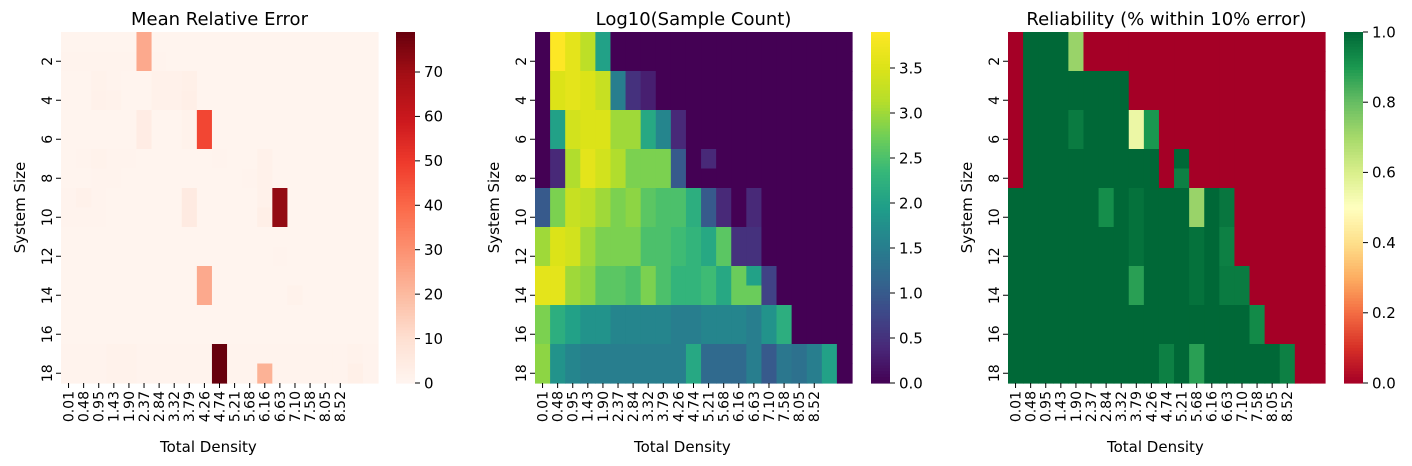  I want to click on x-tick-label: 0.95, so click(1047, 406).